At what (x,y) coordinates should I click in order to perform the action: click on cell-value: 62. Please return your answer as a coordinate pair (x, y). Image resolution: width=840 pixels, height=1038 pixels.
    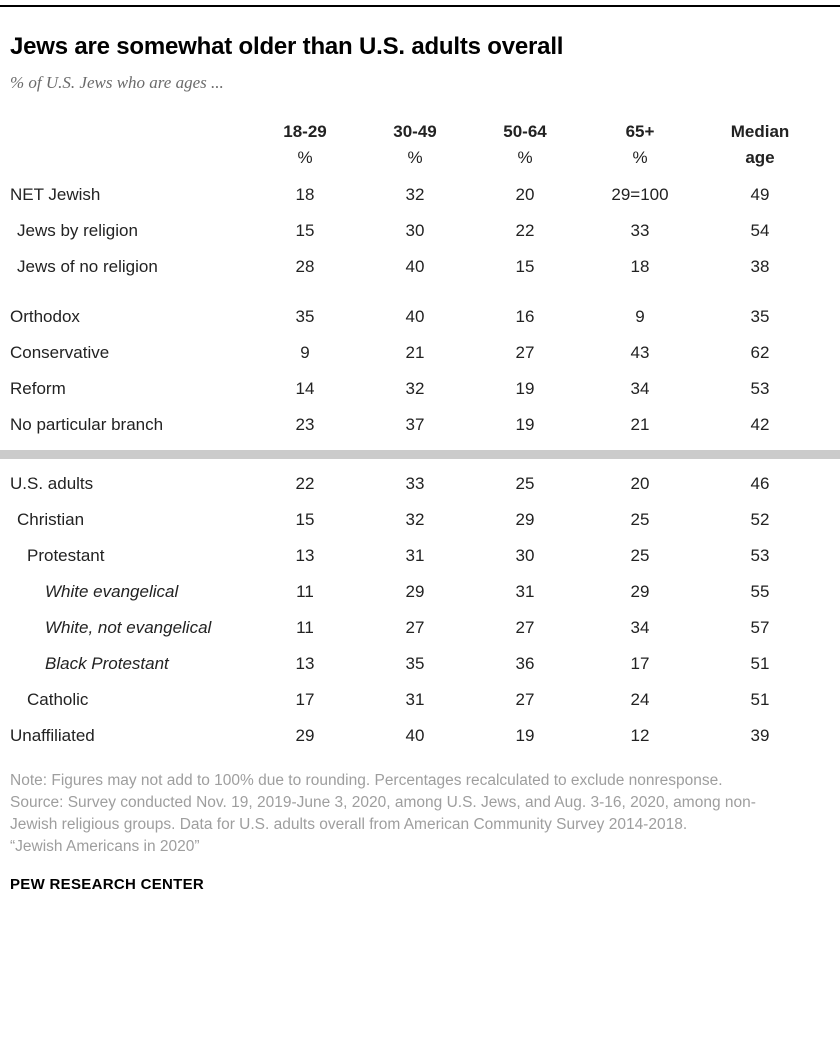
    Looking at the image, I should click on (760, 352).